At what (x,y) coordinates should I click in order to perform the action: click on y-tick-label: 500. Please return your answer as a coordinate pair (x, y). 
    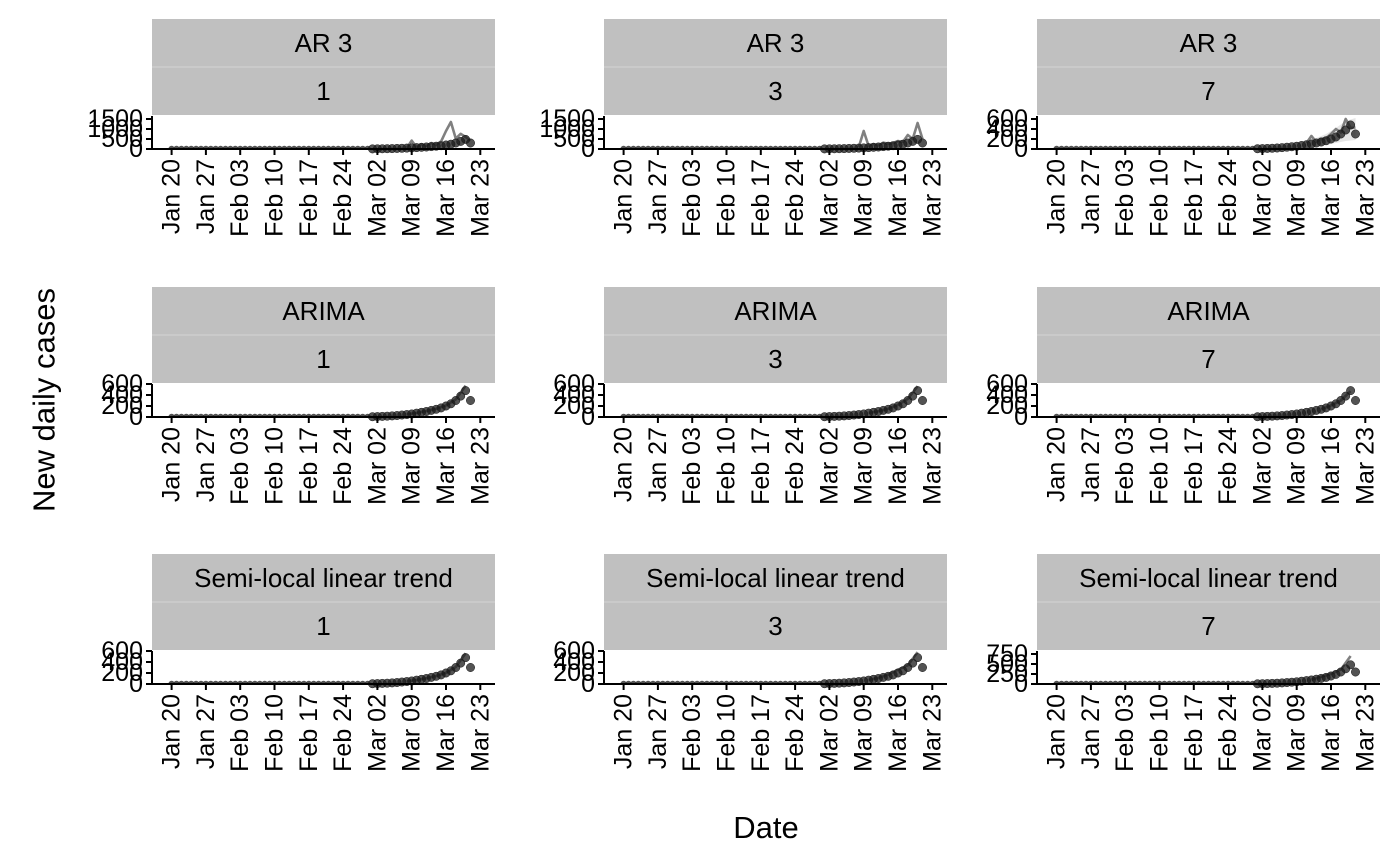
    Looking at the image, I should click on (1007, 664).